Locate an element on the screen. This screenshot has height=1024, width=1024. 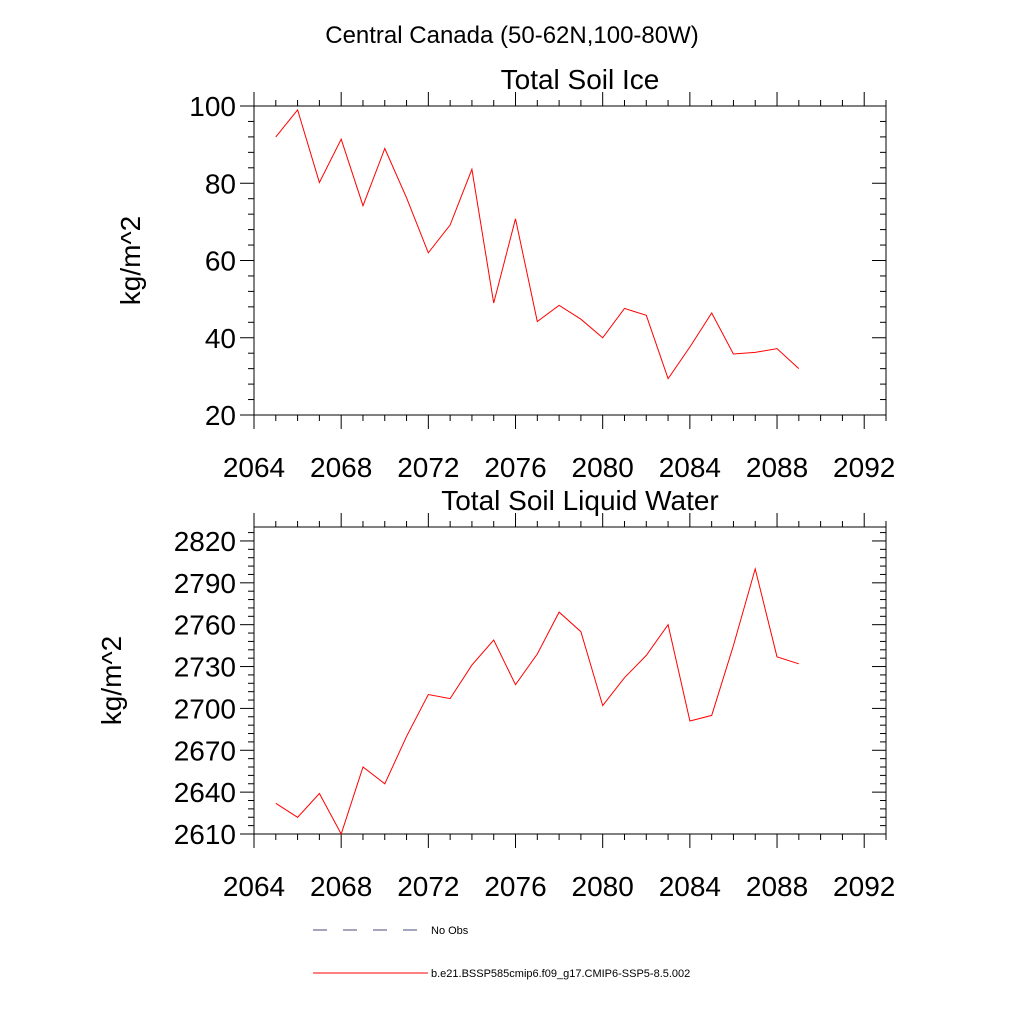
legend-label-no-obs: No Obs is located at coordinates (450, 931).